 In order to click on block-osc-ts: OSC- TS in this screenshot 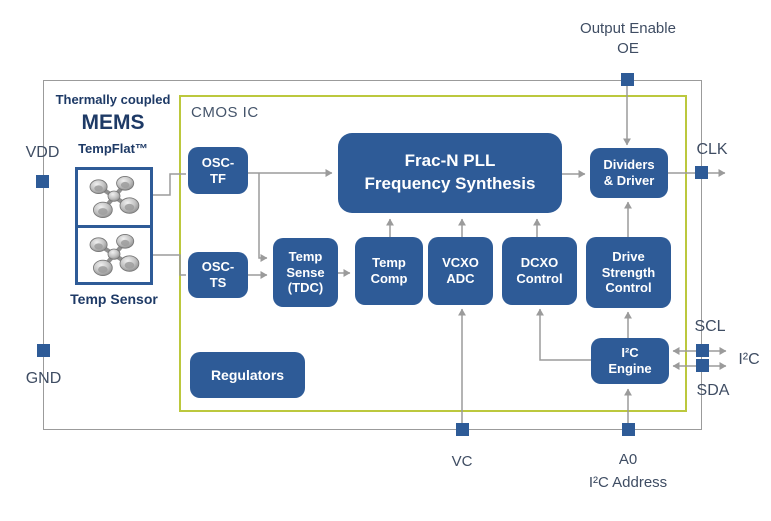, I will do `click(218, 275)`.